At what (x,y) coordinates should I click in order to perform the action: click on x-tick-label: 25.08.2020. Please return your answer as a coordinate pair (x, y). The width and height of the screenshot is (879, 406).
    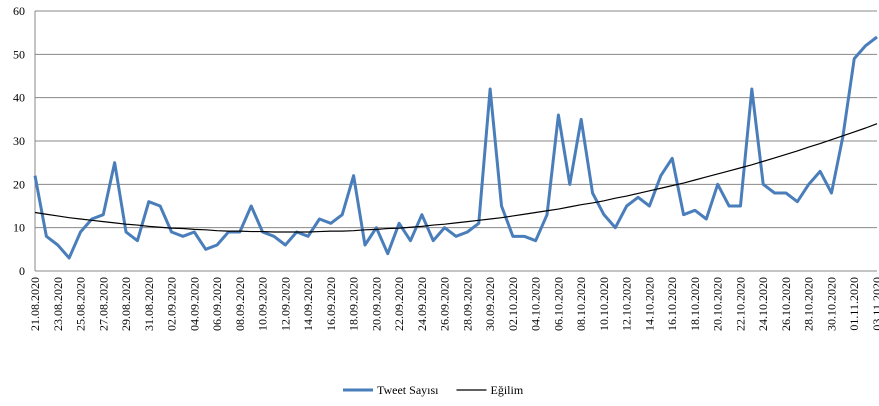
    Looking at the image, I should click on (81, 304).